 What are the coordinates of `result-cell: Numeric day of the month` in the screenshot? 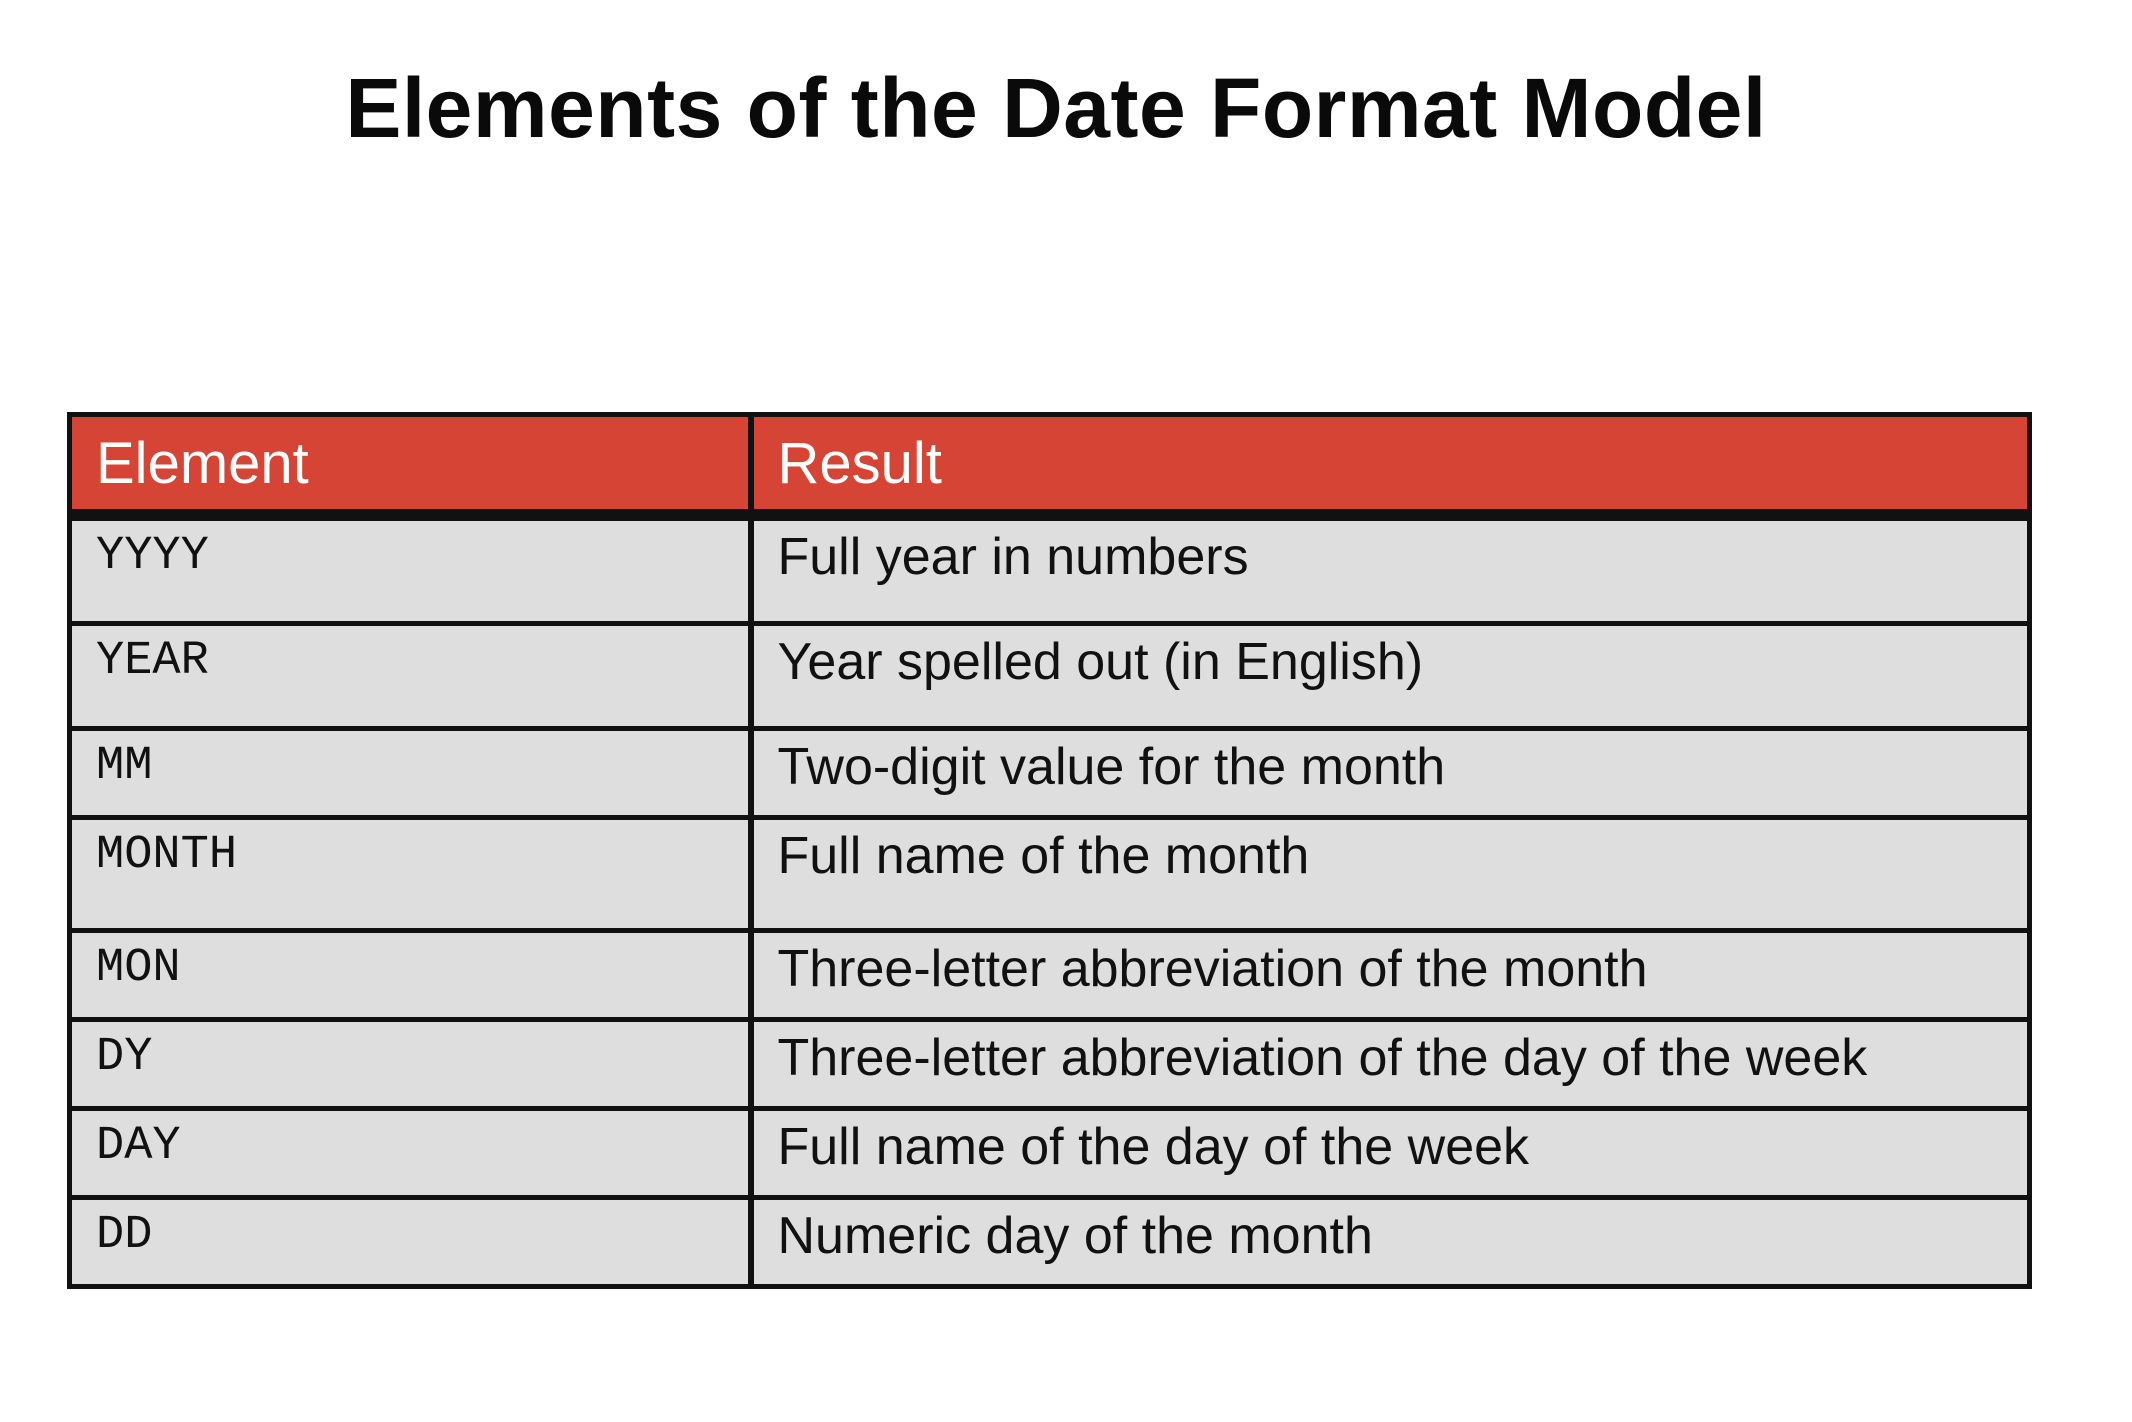 It's located at (1390, 1241).